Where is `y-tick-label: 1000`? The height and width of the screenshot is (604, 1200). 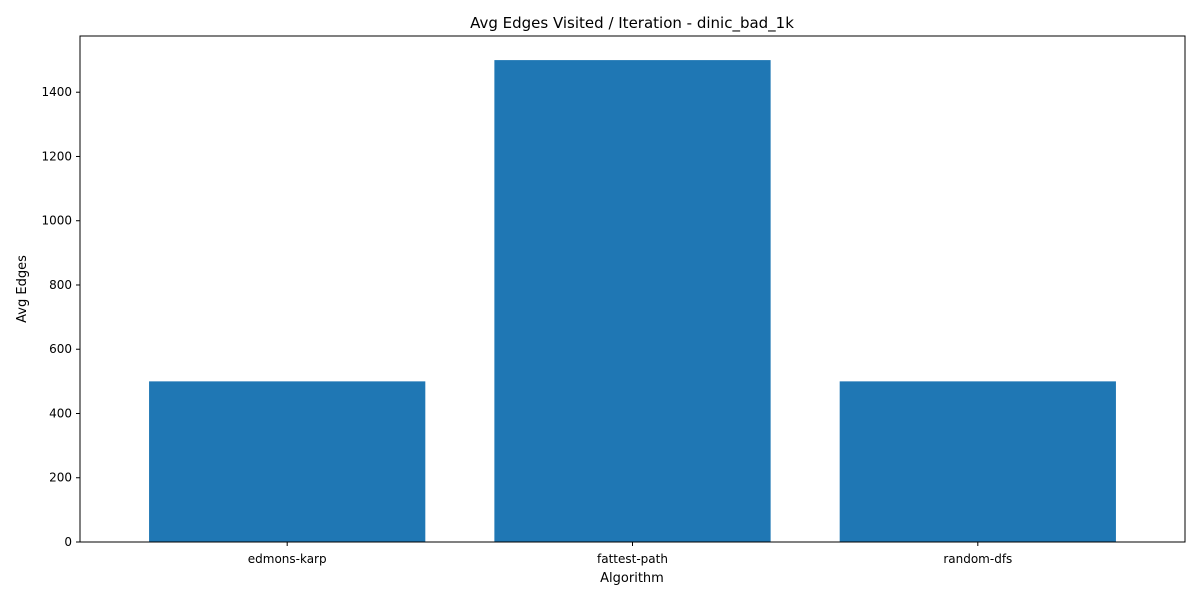 y-tick-label: 1000 is located at coordinates (56, 221).